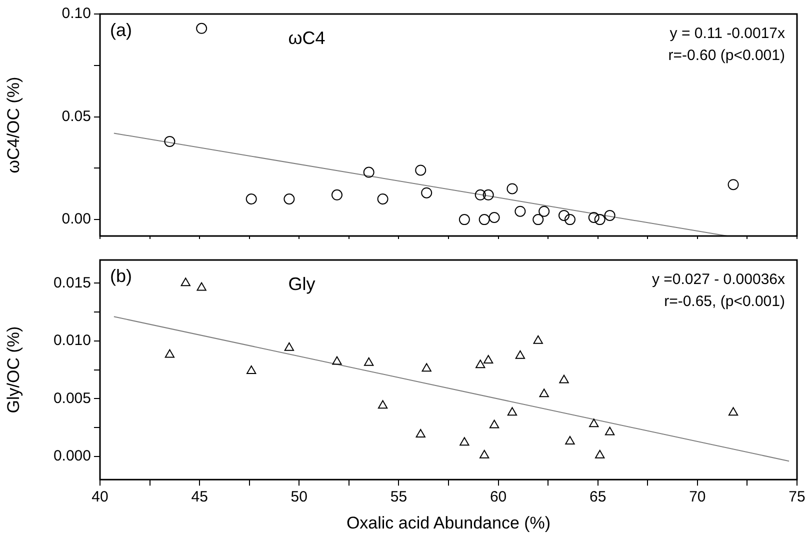 This screenshot has width=809, height=542. Describe the element at coordinates (76, 13) in the screenshot. I see `y-tick-label: 0.10` at that location.